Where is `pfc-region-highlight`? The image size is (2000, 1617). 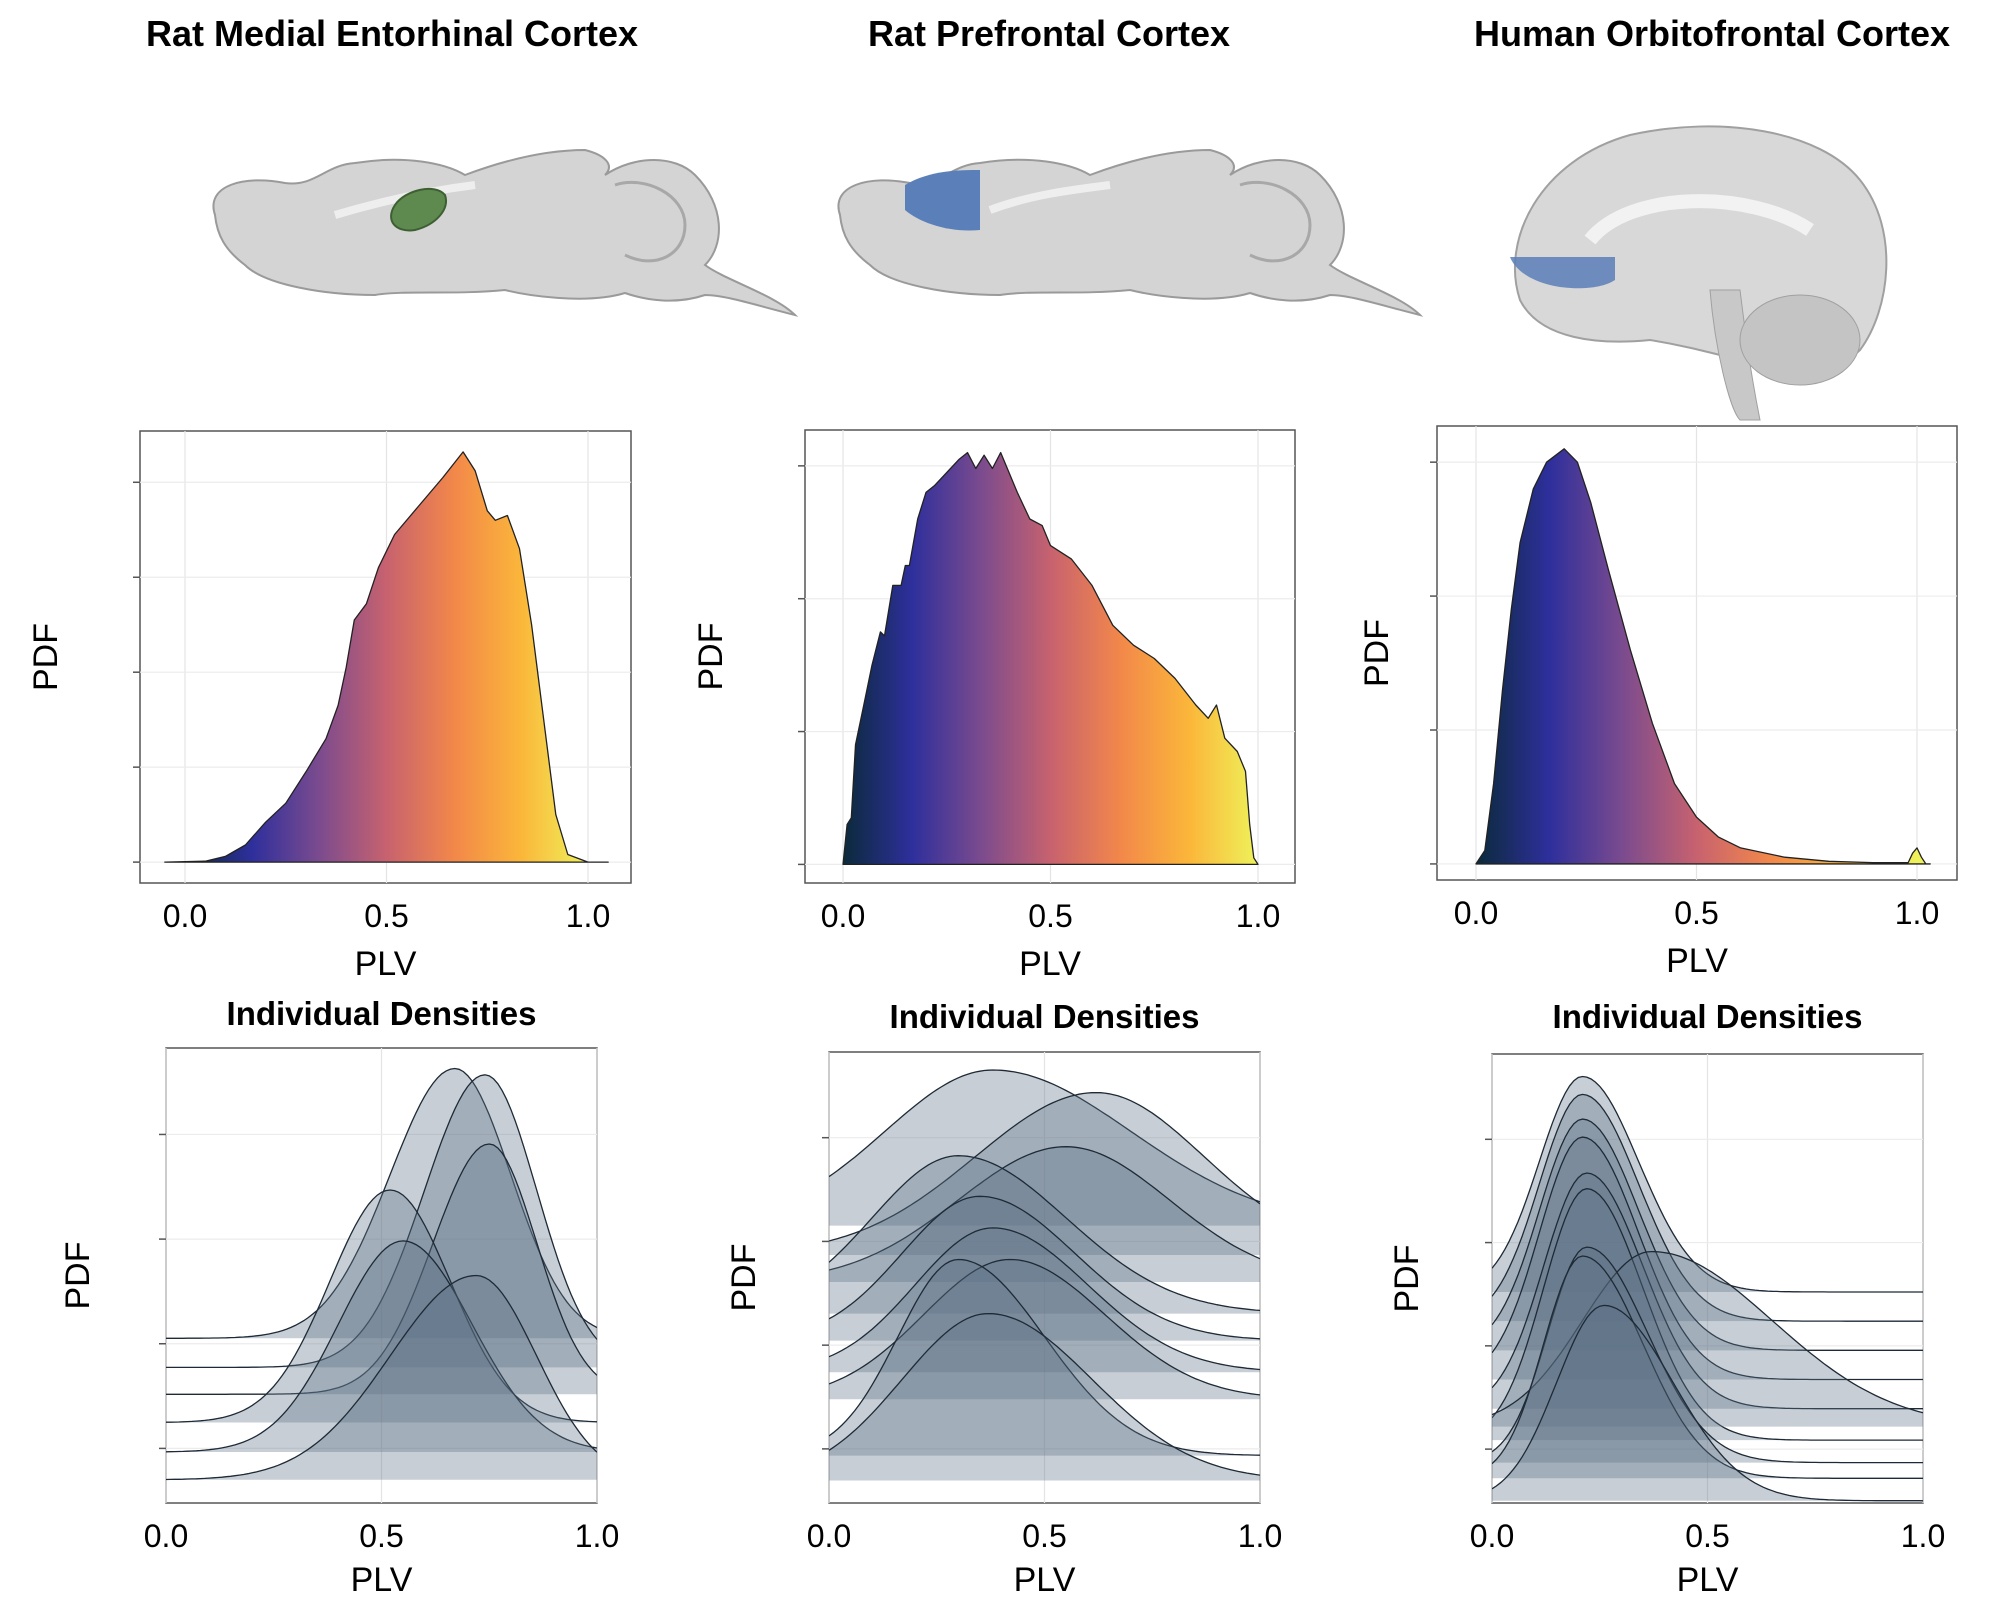 pfc-region-highlight is located at coordinates (942, 200).